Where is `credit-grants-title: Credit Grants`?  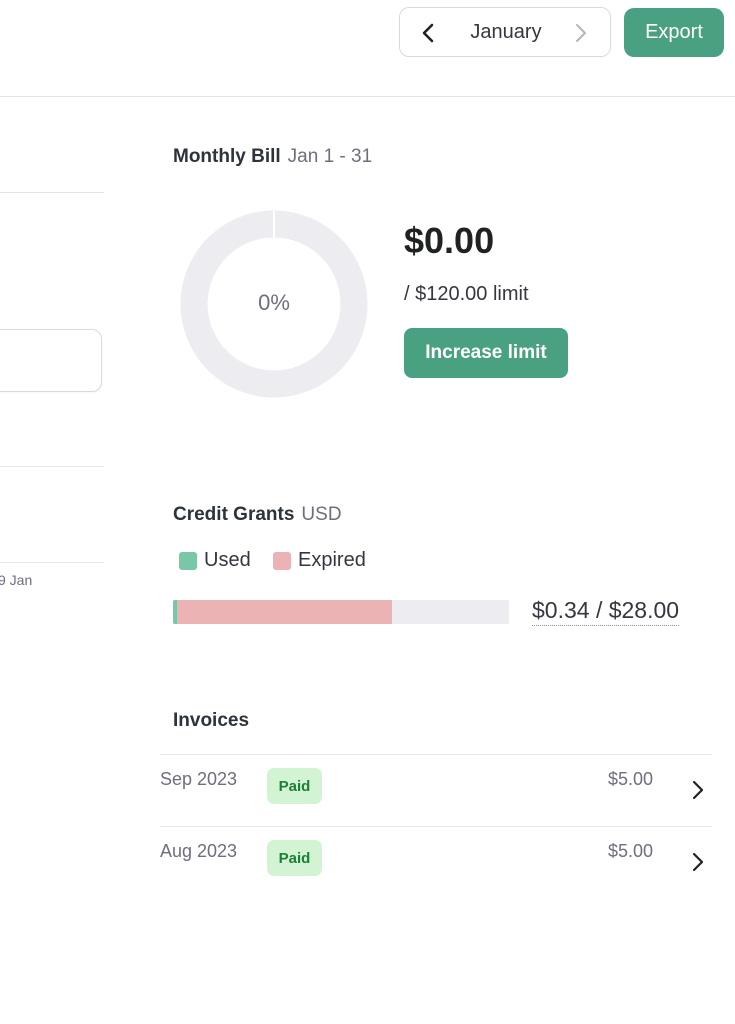 credit-grants-title: Credit Grants is located at coordinates (234, 514).